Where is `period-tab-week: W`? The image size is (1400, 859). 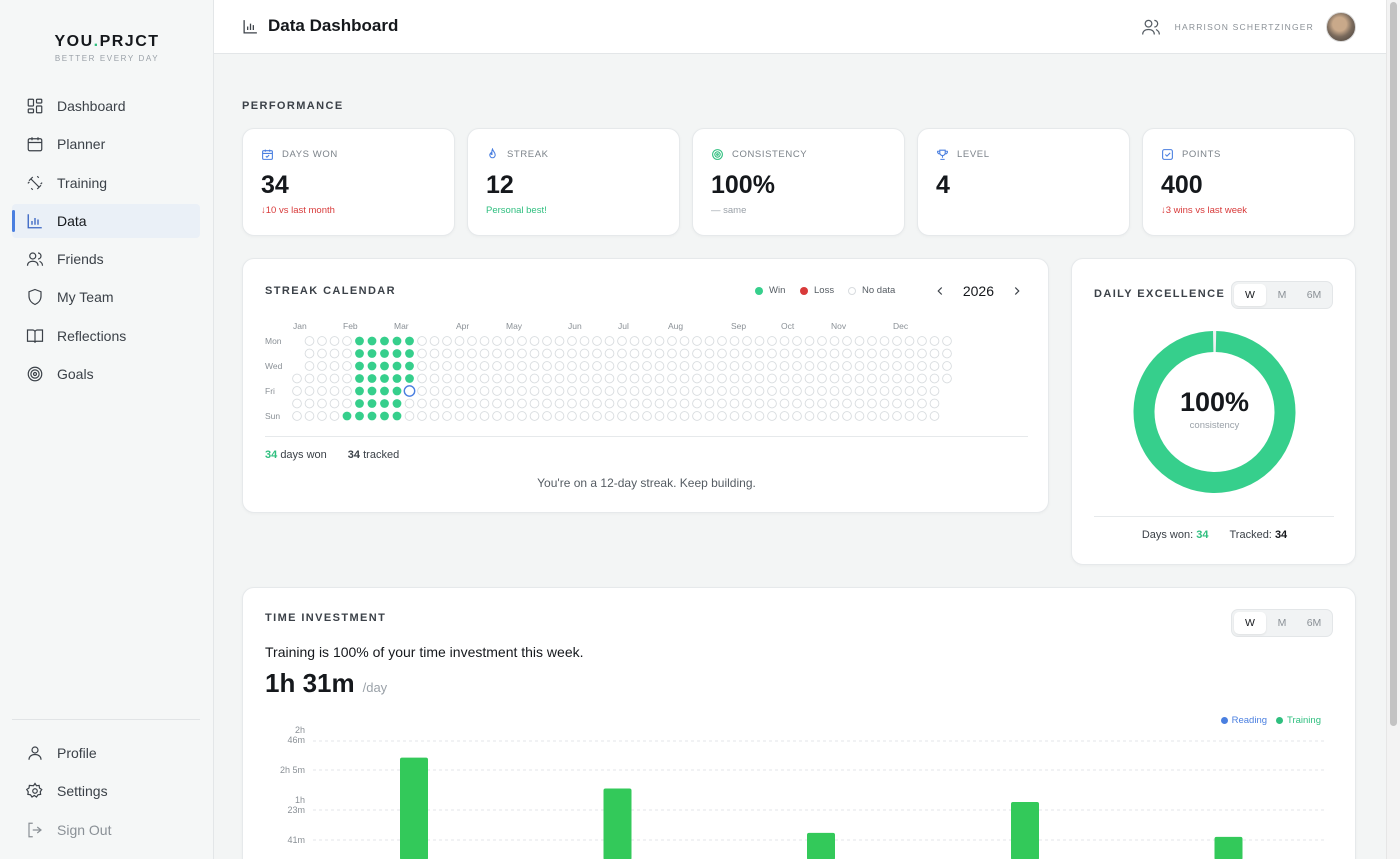
period-tab-week: W is located at coordinates (1250, 295).